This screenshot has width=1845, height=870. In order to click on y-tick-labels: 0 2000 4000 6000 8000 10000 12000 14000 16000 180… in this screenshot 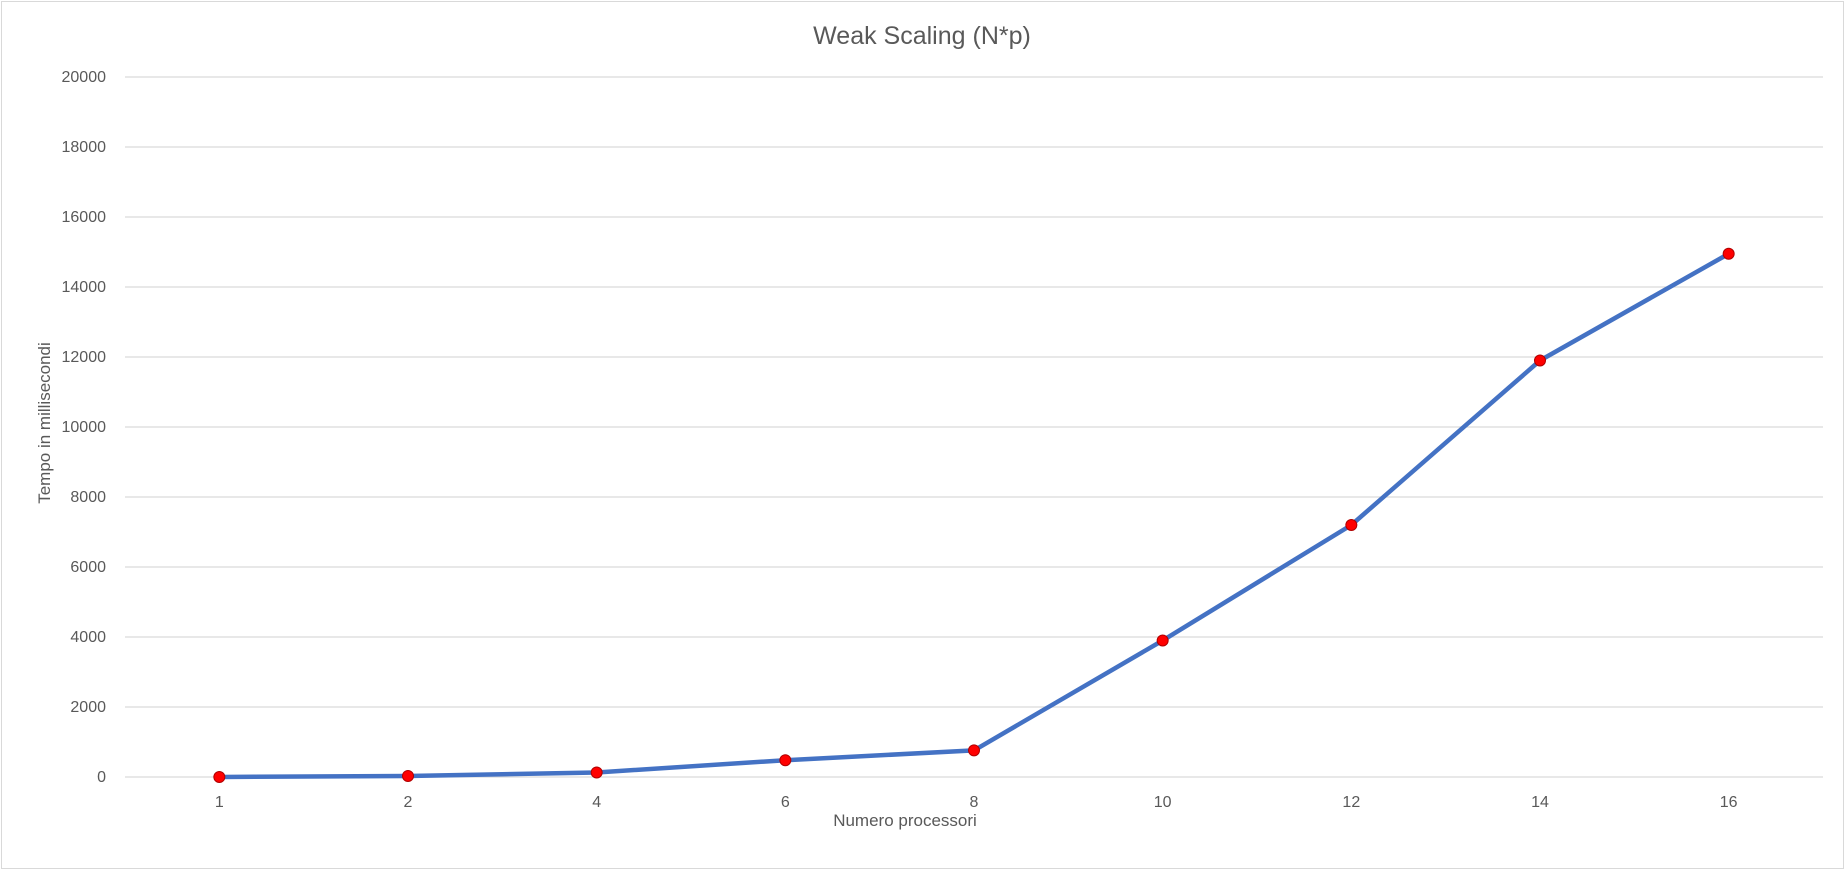, I will do `click(84, 427)`.